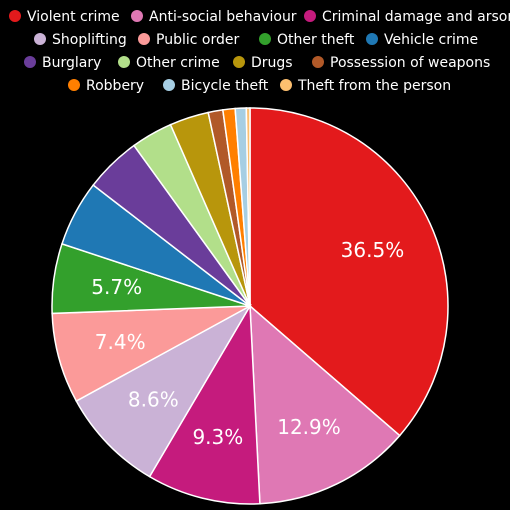  I want to click on legend-entry: Drugs, so click(272, 63).